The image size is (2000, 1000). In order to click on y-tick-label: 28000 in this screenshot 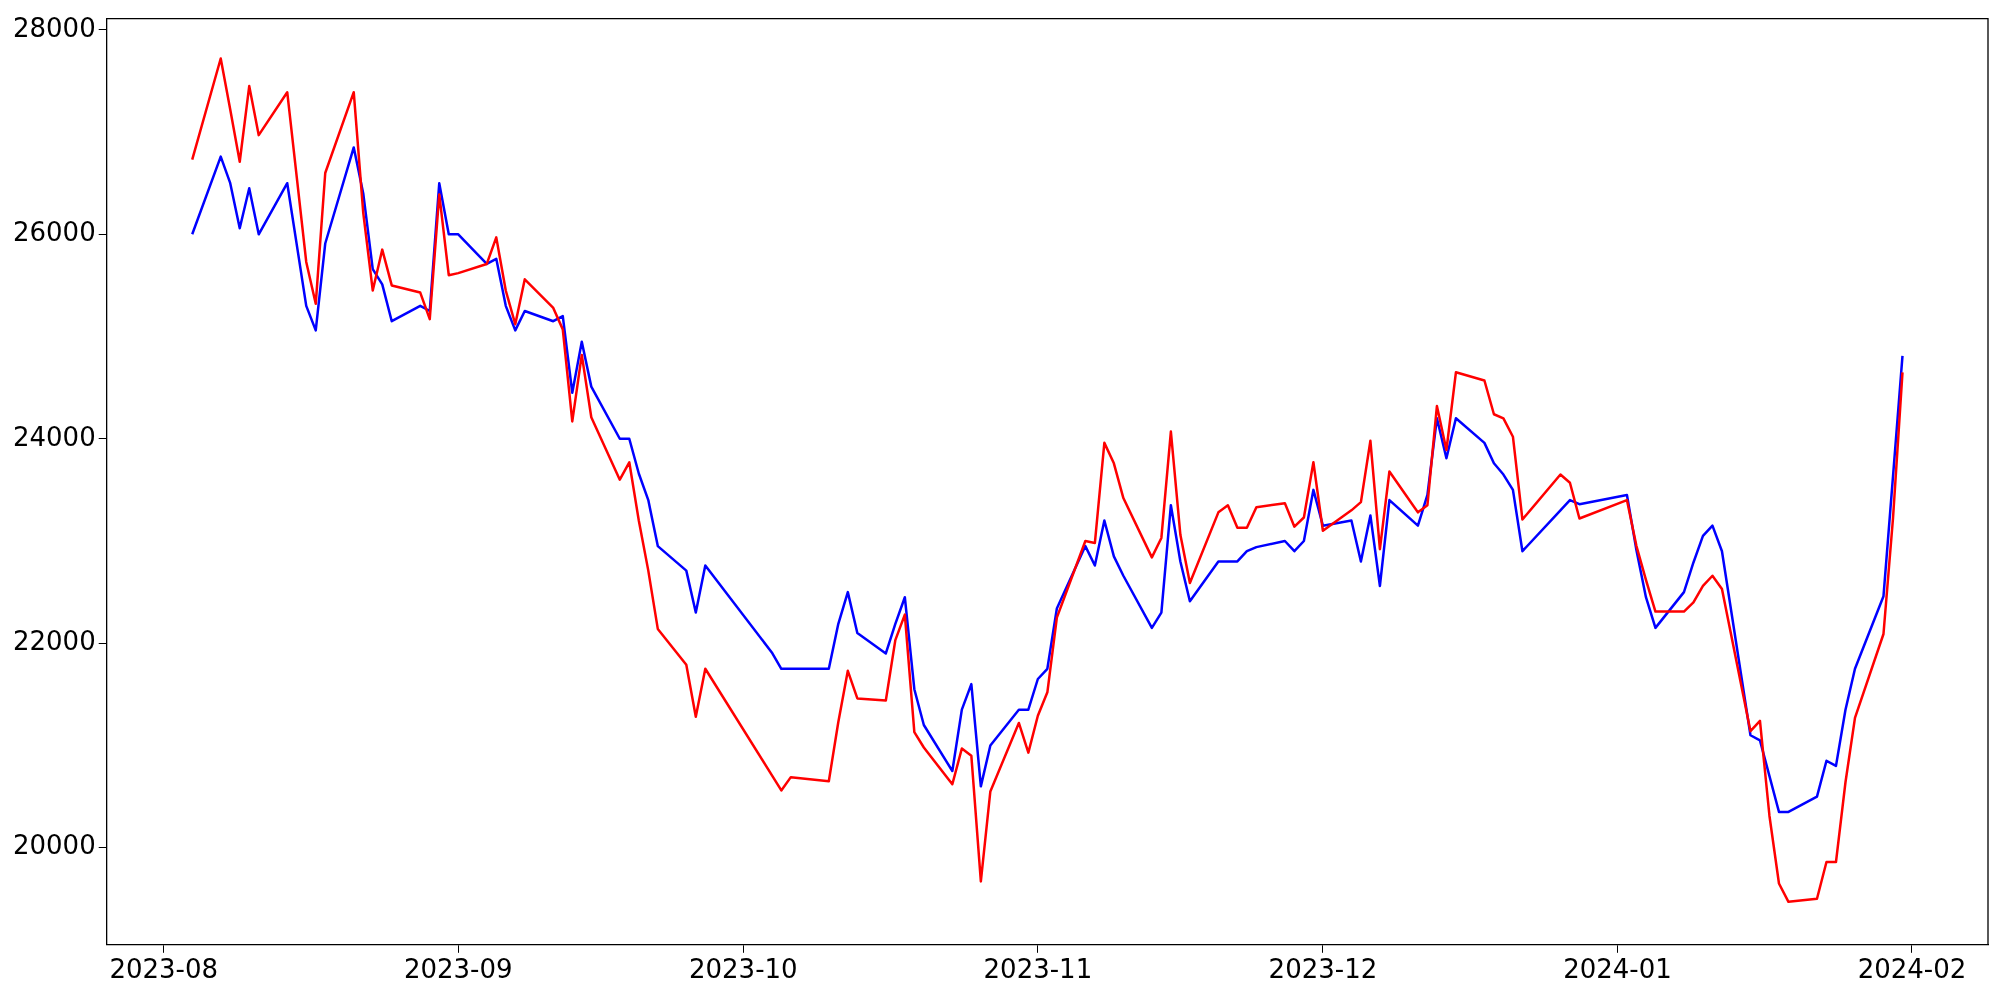, I will do `click(54, 27)`.